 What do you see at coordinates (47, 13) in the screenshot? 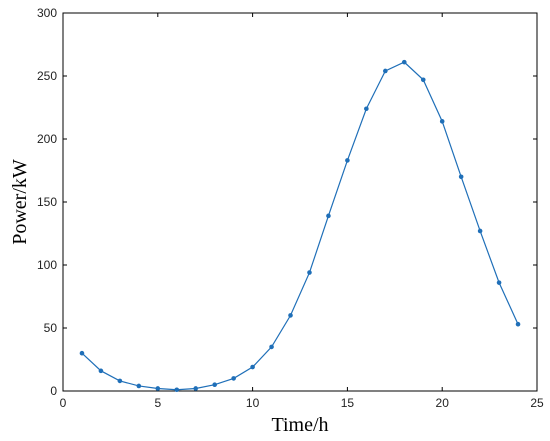
I see `y-tick-label: 300` at bounding box center [47, 13].